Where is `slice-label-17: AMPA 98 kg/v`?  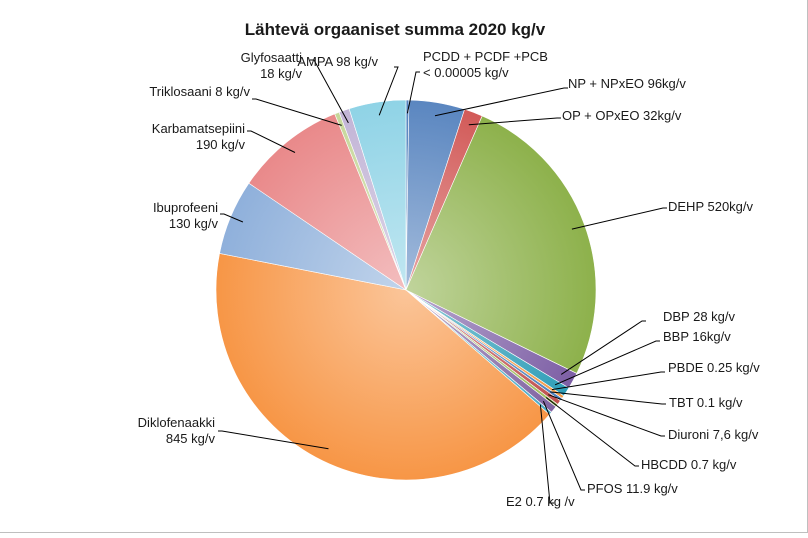
slice-label-17: AMPA 98 kg/v is located at coordinates (337, 61).